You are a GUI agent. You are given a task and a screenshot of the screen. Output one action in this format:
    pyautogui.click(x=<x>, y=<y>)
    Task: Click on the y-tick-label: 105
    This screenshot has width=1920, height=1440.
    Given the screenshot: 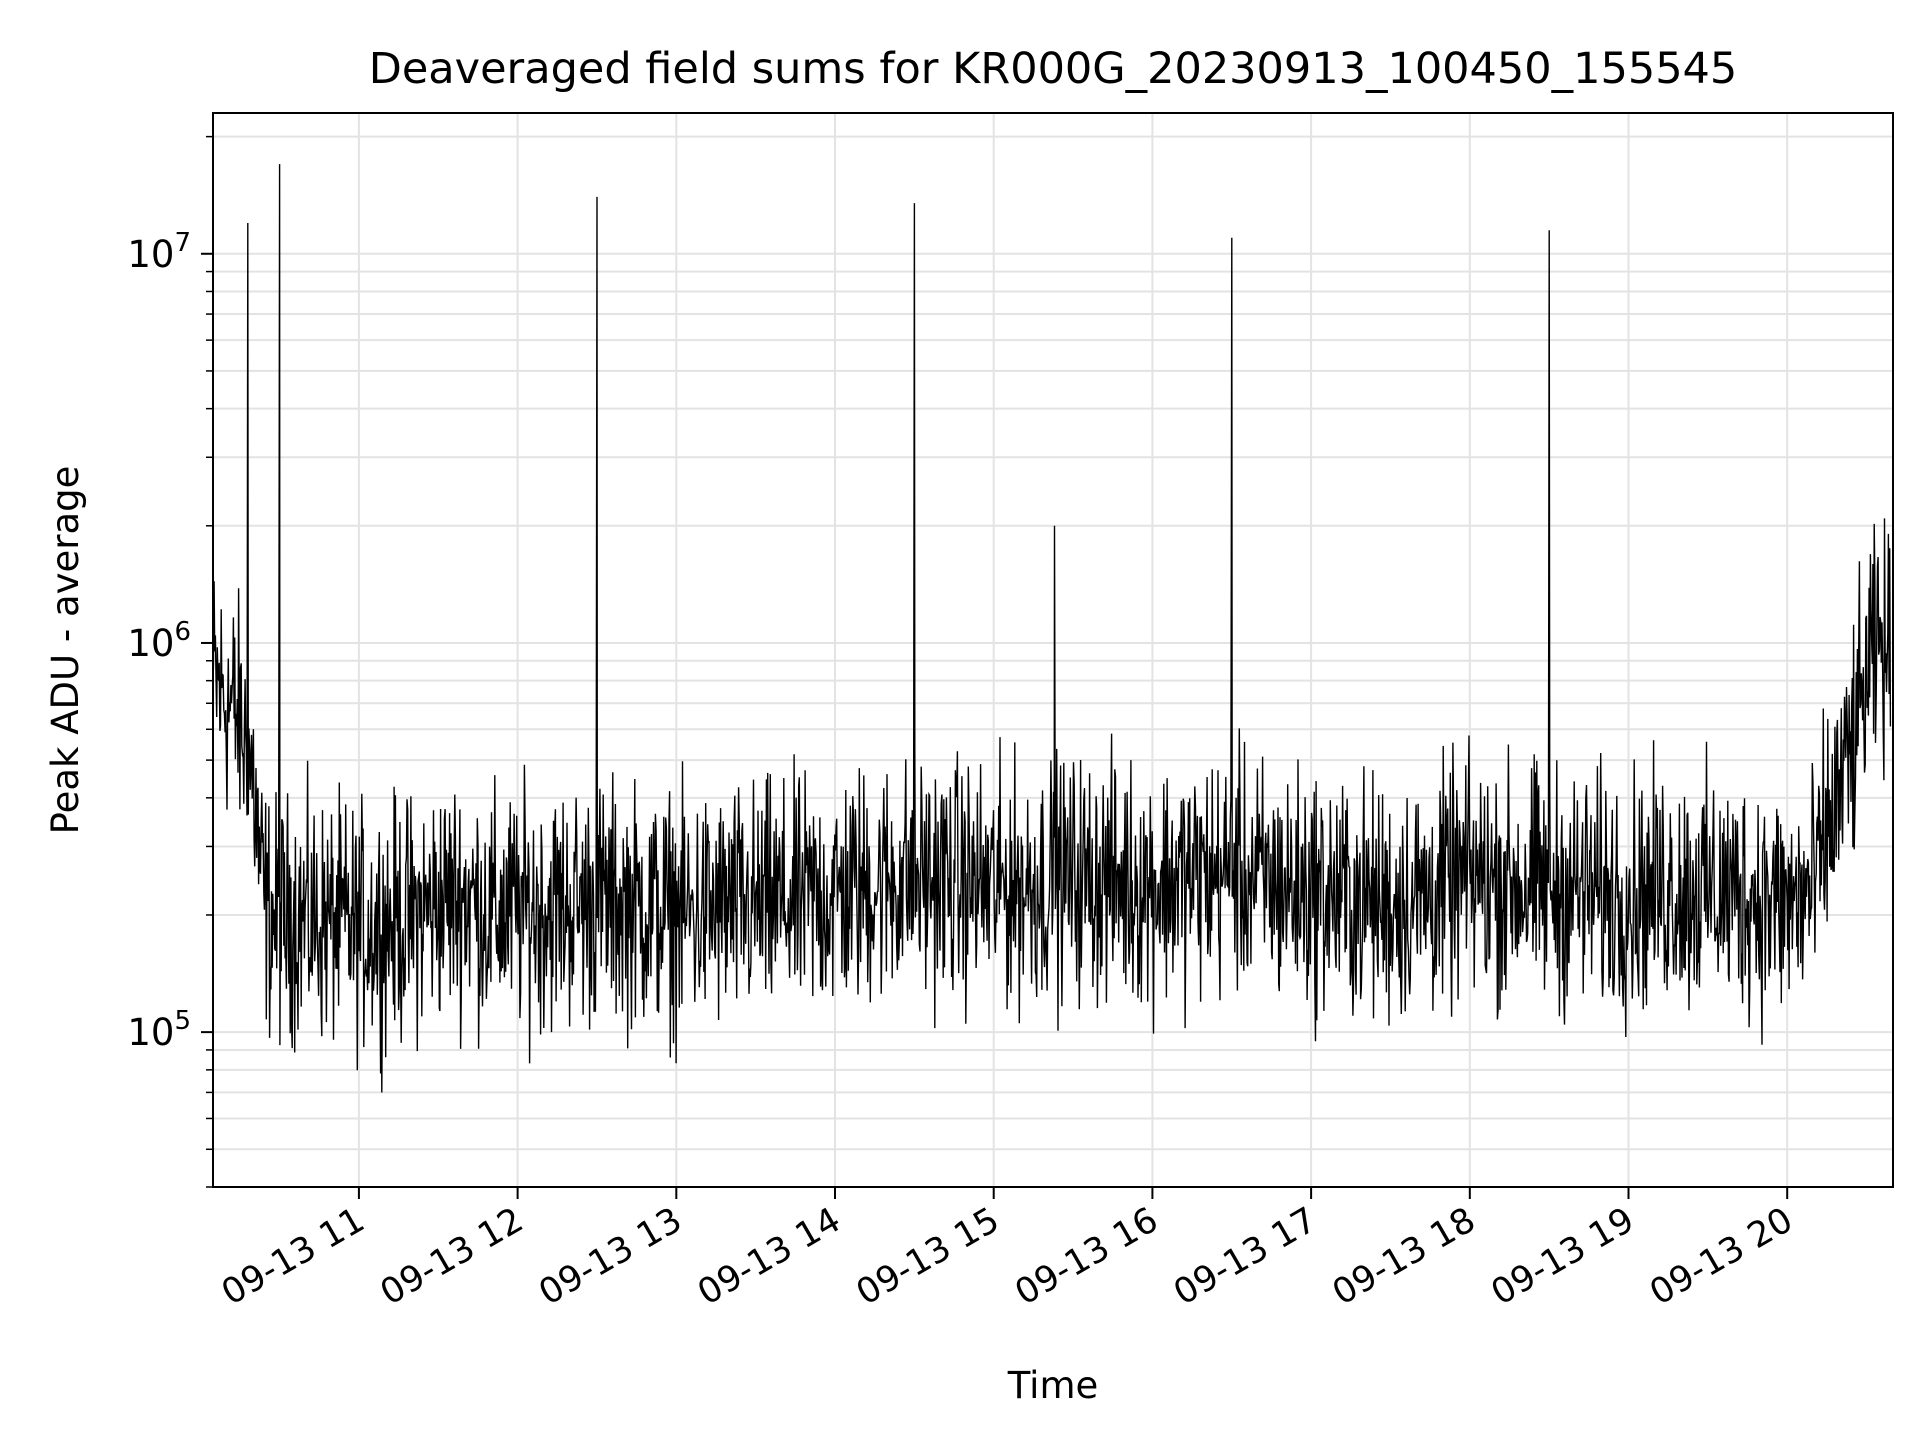 What is the action you would take?
    pyautogui.click(x=159, y=1030)
    